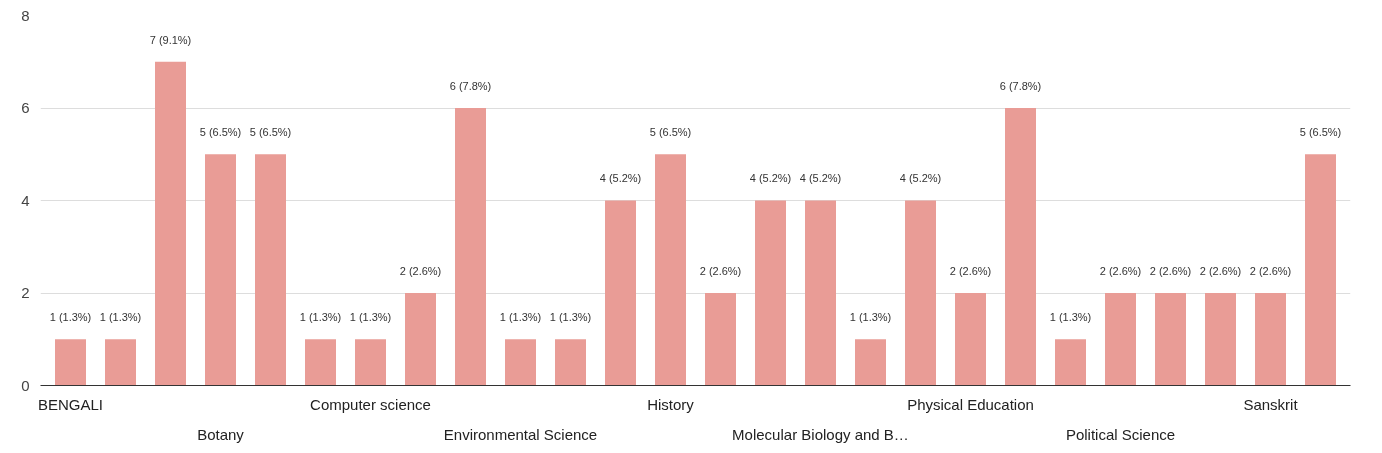 The width and height of the screenshot is (1382, 453). What do you see at coordinates (1271, 404) in the screenshot?
I see `x-tick-label: Sanskrit` at bounding box center [1271, 404].